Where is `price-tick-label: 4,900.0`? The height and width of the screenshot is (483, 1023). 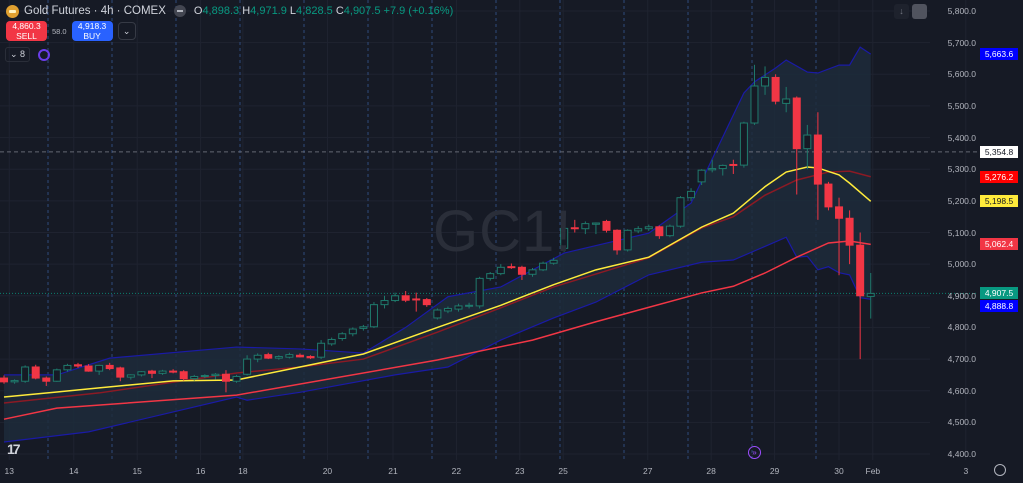 price-tick-label: 4,900.0 is located at coordinates (961, 295).